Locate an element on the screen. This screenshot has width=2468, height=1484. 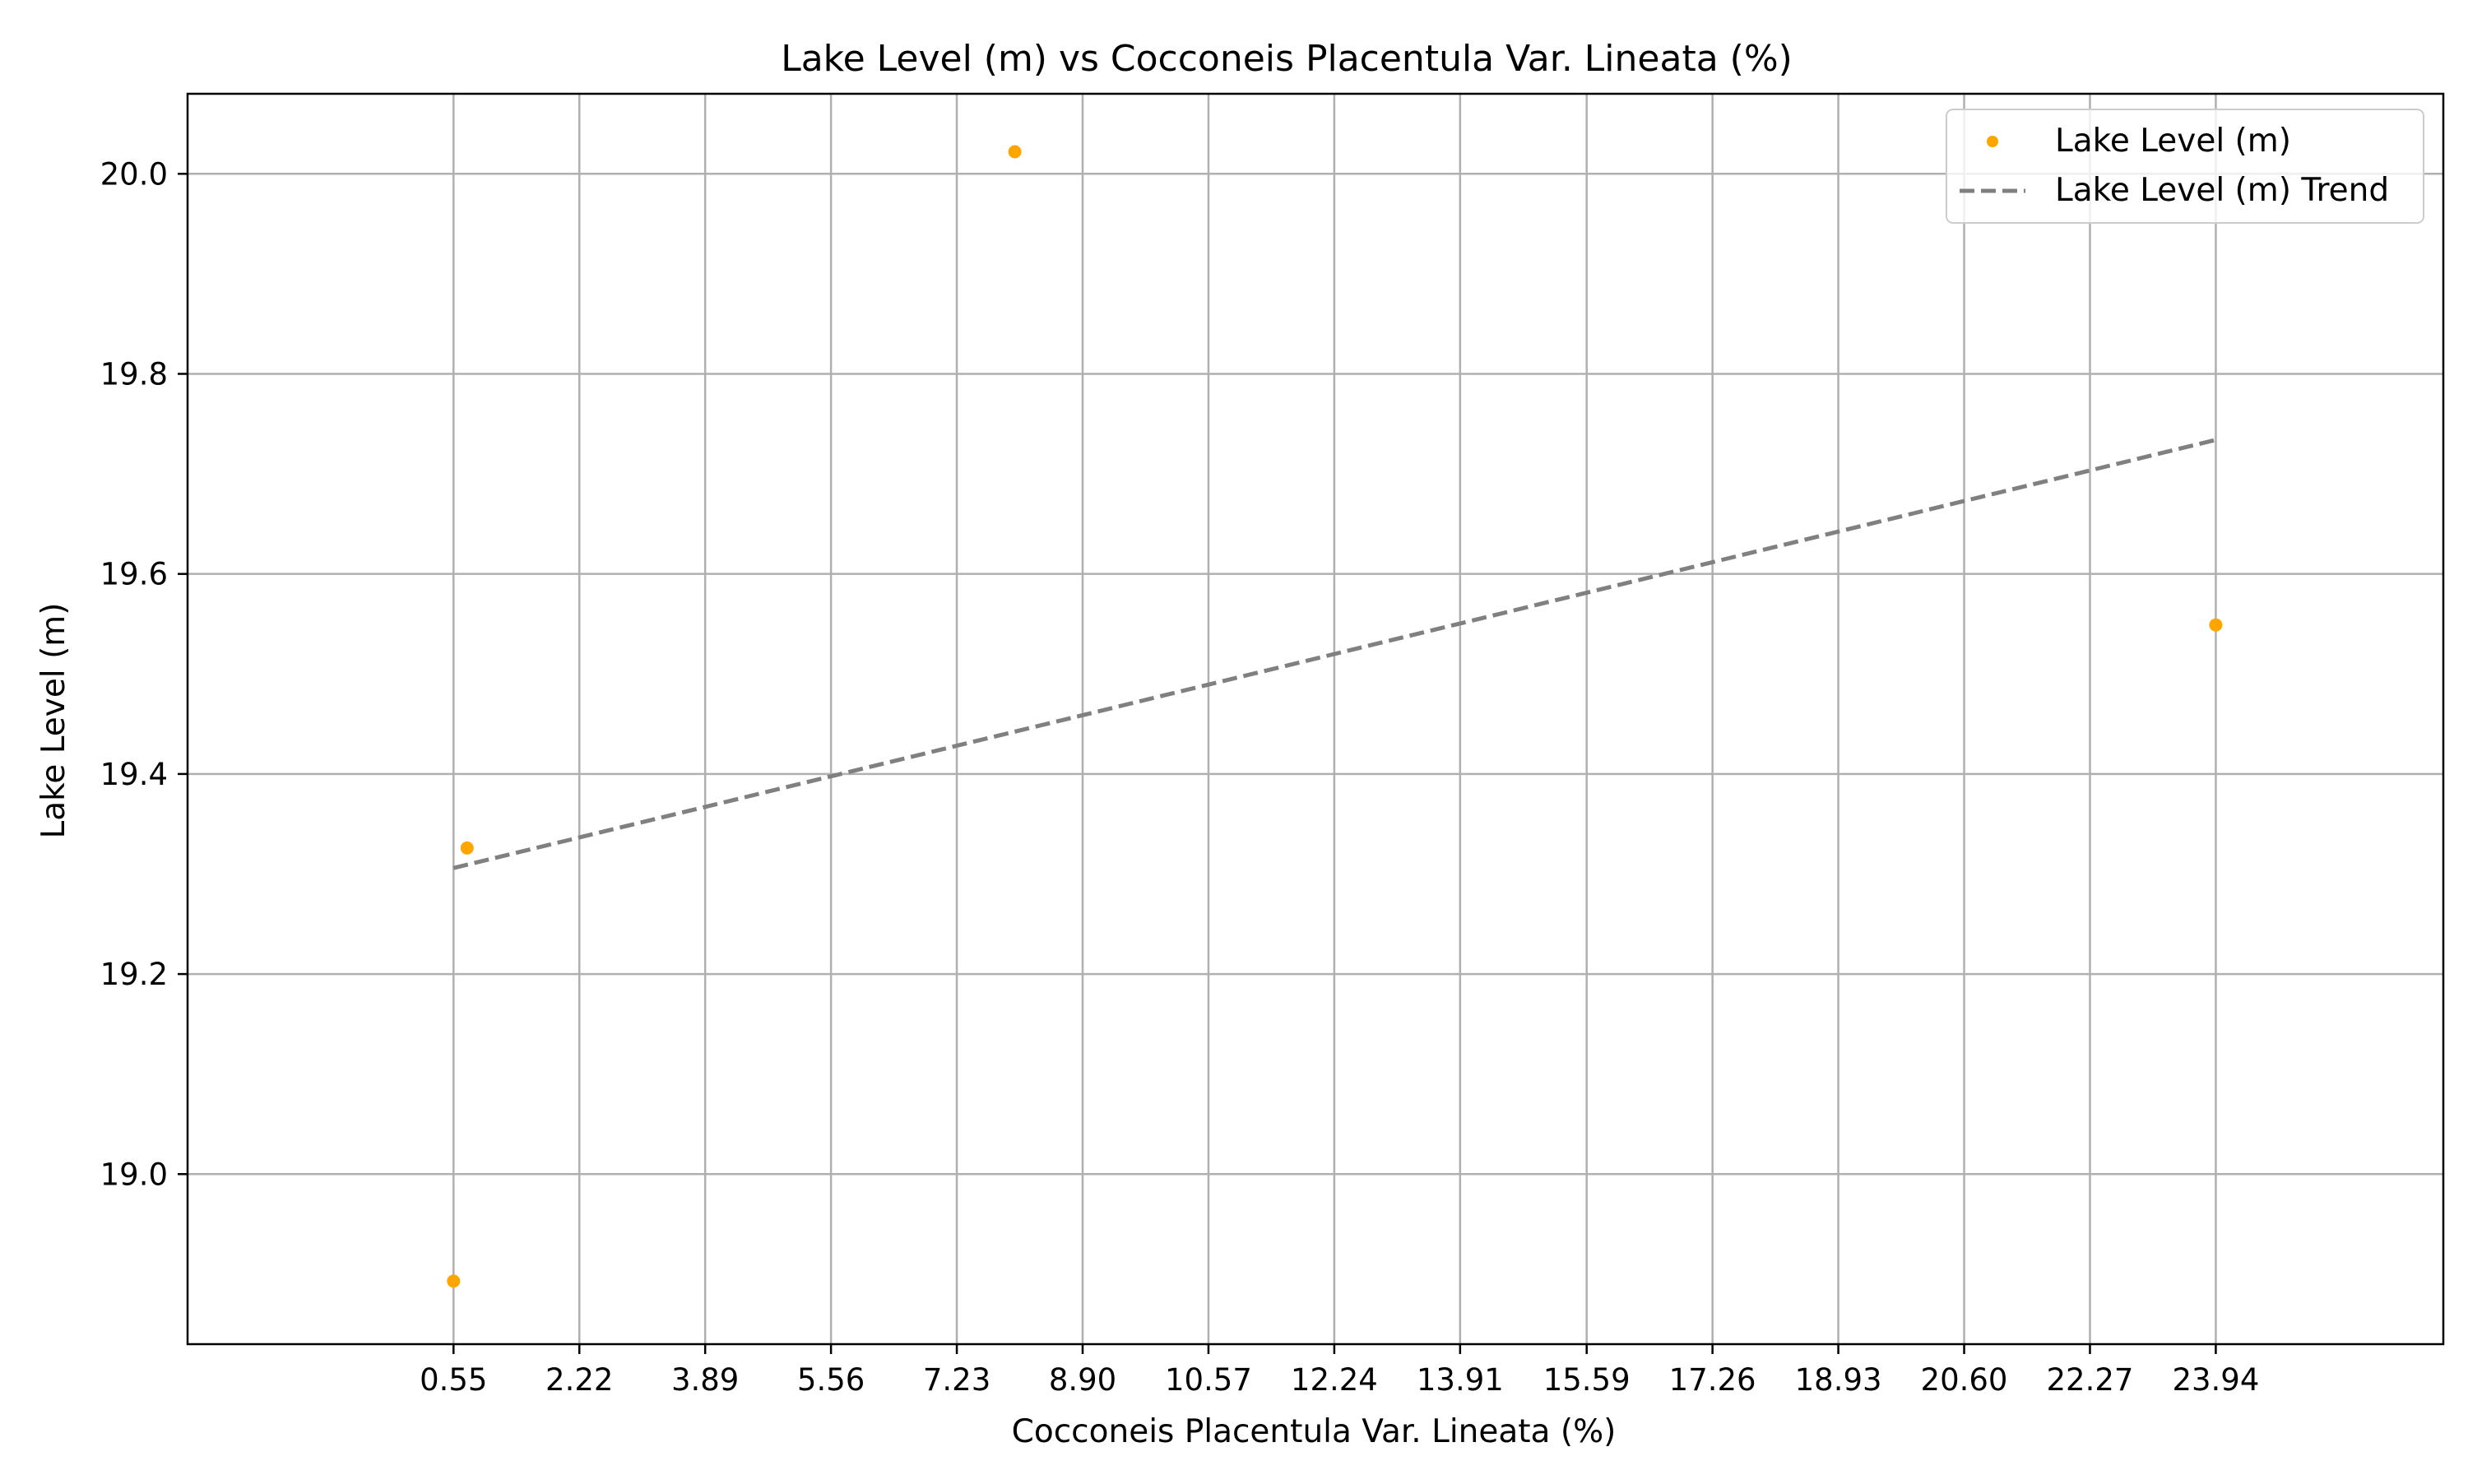
legend-label-trend: Lake Level (m) Trend is located at coordinates (2222, 190).